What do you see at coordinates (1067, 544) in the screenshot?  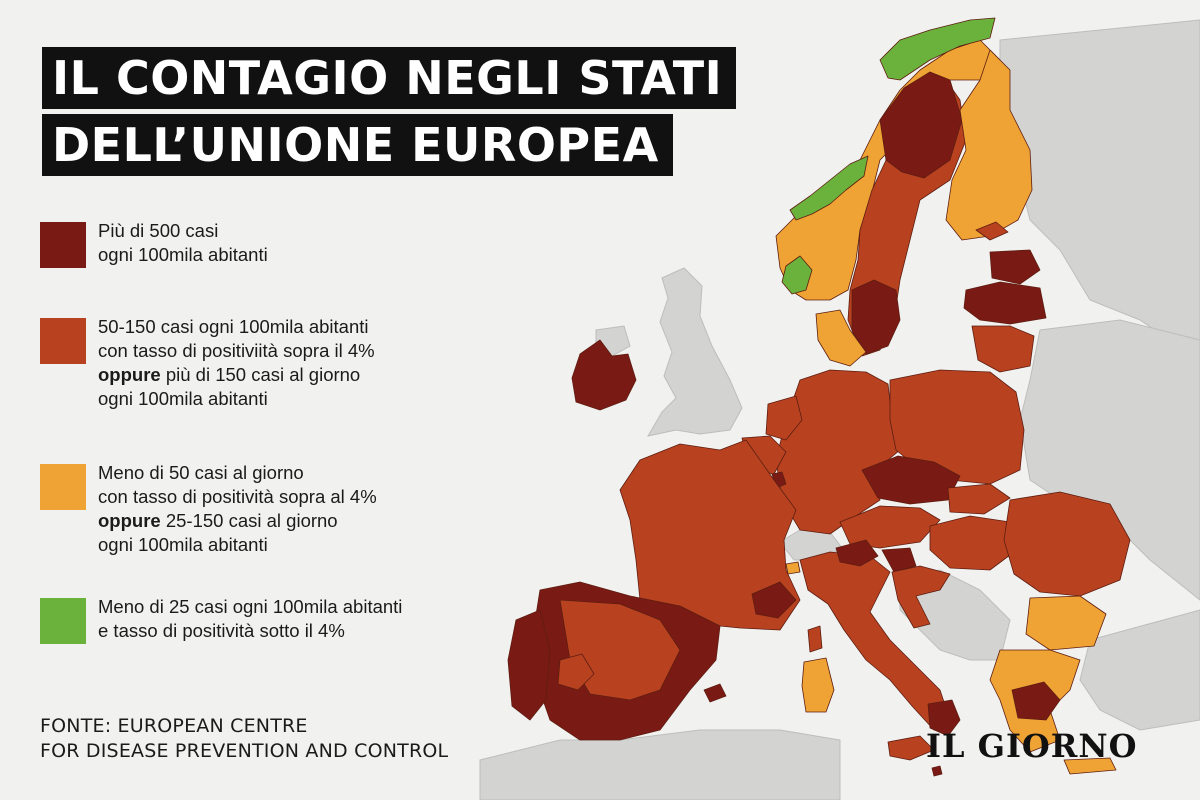 I see `region-romania` at bounding box center [1067, 544].